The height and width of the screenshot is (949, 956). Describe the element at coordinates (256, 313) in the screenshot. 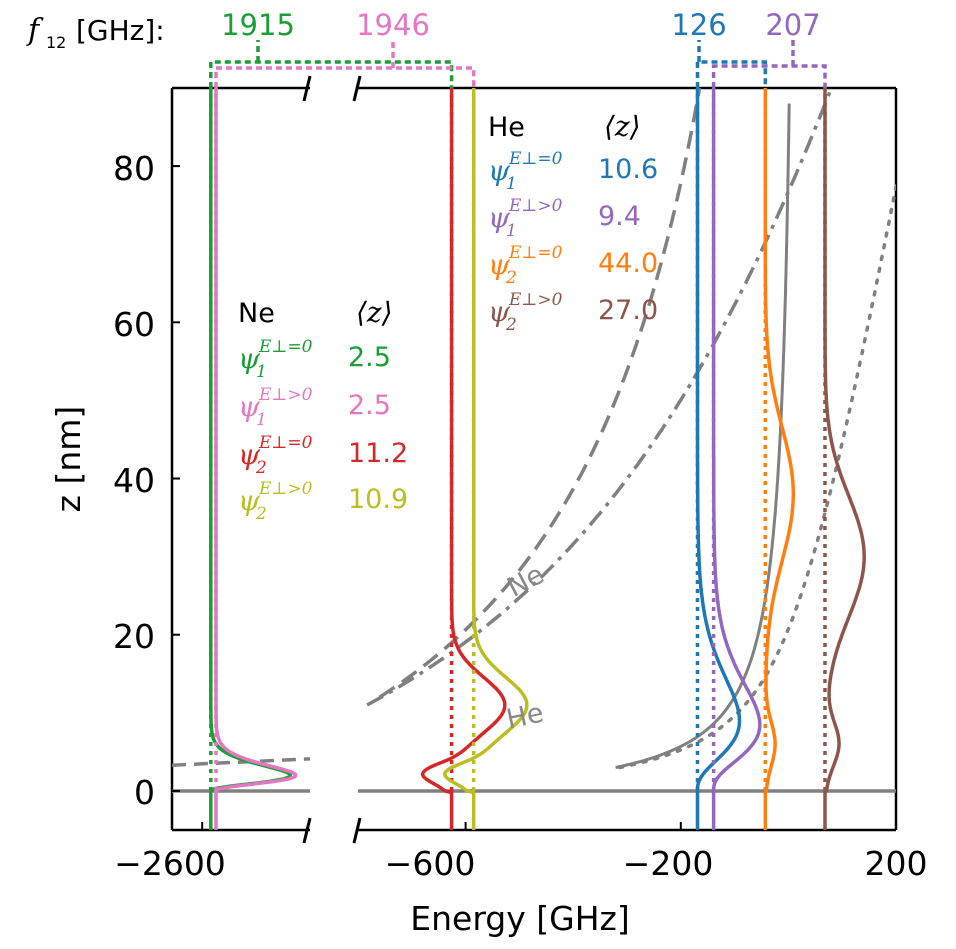

I see `legend-ne-title: Ne` at that location.